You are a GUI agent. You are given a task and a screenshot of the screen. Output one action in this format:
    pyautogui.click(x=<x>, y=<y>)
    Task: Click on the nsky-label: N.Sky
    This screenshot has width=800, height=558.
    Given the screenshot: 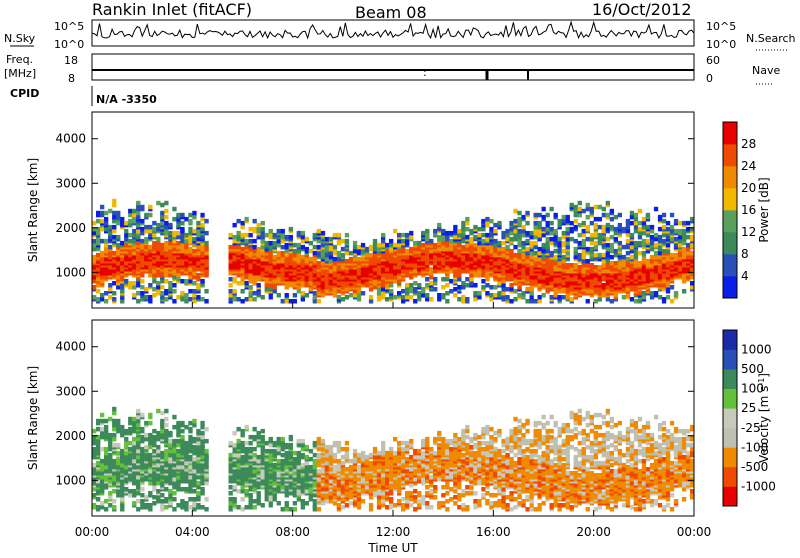 What is the action you would take?
    pyautogui.click(x=20, y=38)
    